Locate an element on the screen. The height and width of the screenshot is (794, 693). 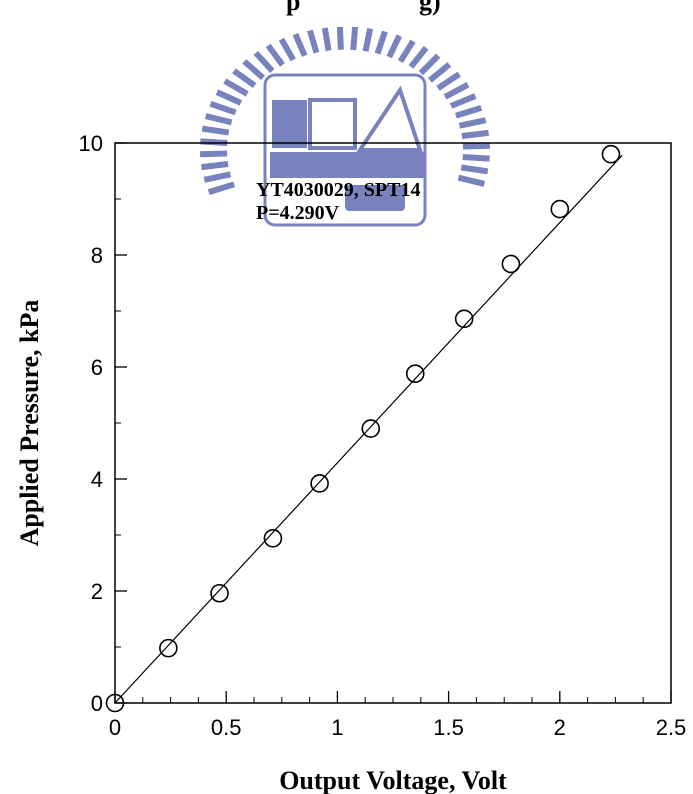
annotation-calibration: P=4.290V is located at coordinates (298, 213).